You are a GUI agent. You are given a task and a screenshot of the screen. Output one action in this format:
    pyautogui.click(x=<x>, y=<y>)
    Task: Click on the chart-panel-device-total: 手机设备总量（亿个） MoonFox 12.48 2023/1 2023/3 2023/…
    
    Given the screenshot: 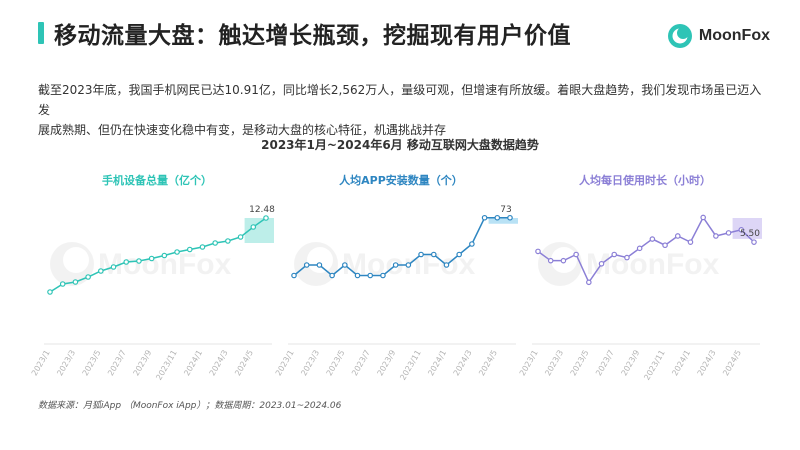 What is the action you would take?
    pyautogui.click(x=153, y=279)
    